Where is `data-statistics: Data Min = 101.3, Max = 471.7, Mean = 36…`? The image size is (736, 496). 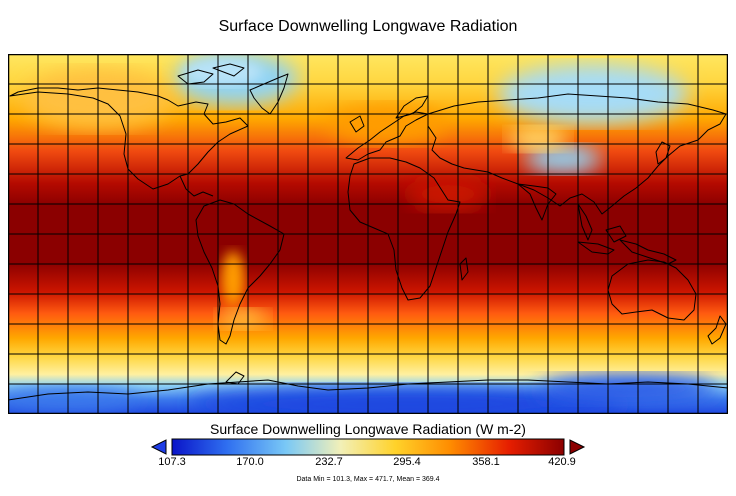 data-statistics: Data Min = 101.3, Max = 471.7, Mean = 36… is located at coordinates (368, 479).